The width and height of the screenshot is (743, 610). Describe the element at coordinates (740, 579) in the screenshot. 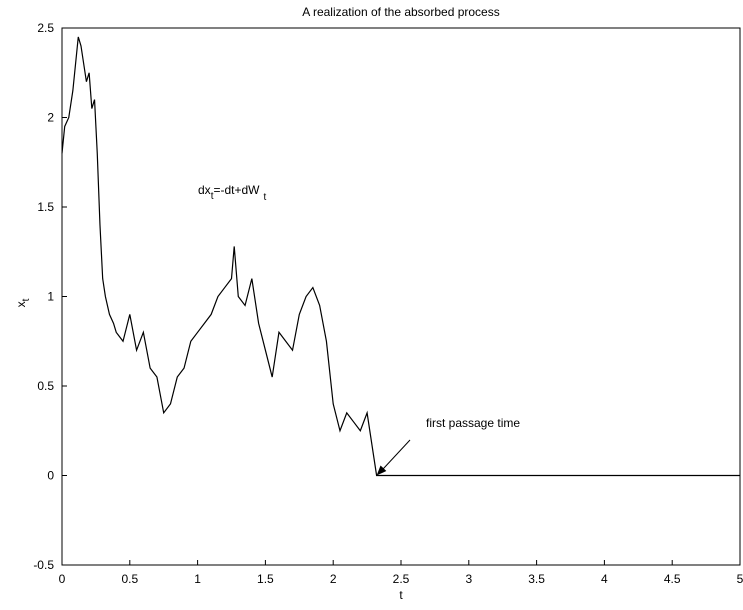

I see `x-tick-label: 5` at that location.